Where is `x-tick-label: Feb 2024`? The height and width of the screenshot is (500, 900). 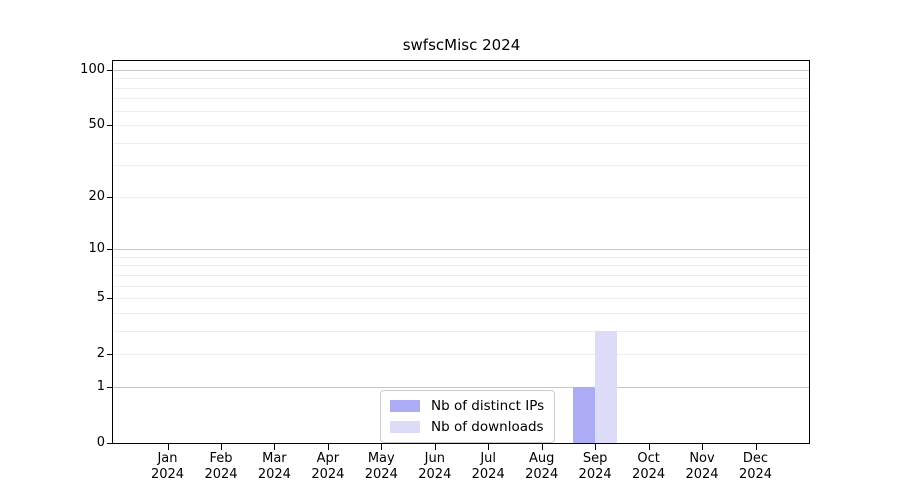 x-tick-label: Feb 2024 is located at coordinates (221, 467).